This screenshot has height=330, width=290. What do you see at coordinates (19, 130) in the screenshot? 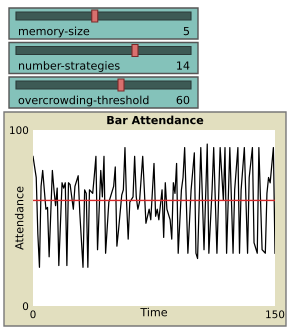
I see `y-tick-label: 100` at bounding box center [19, 130].